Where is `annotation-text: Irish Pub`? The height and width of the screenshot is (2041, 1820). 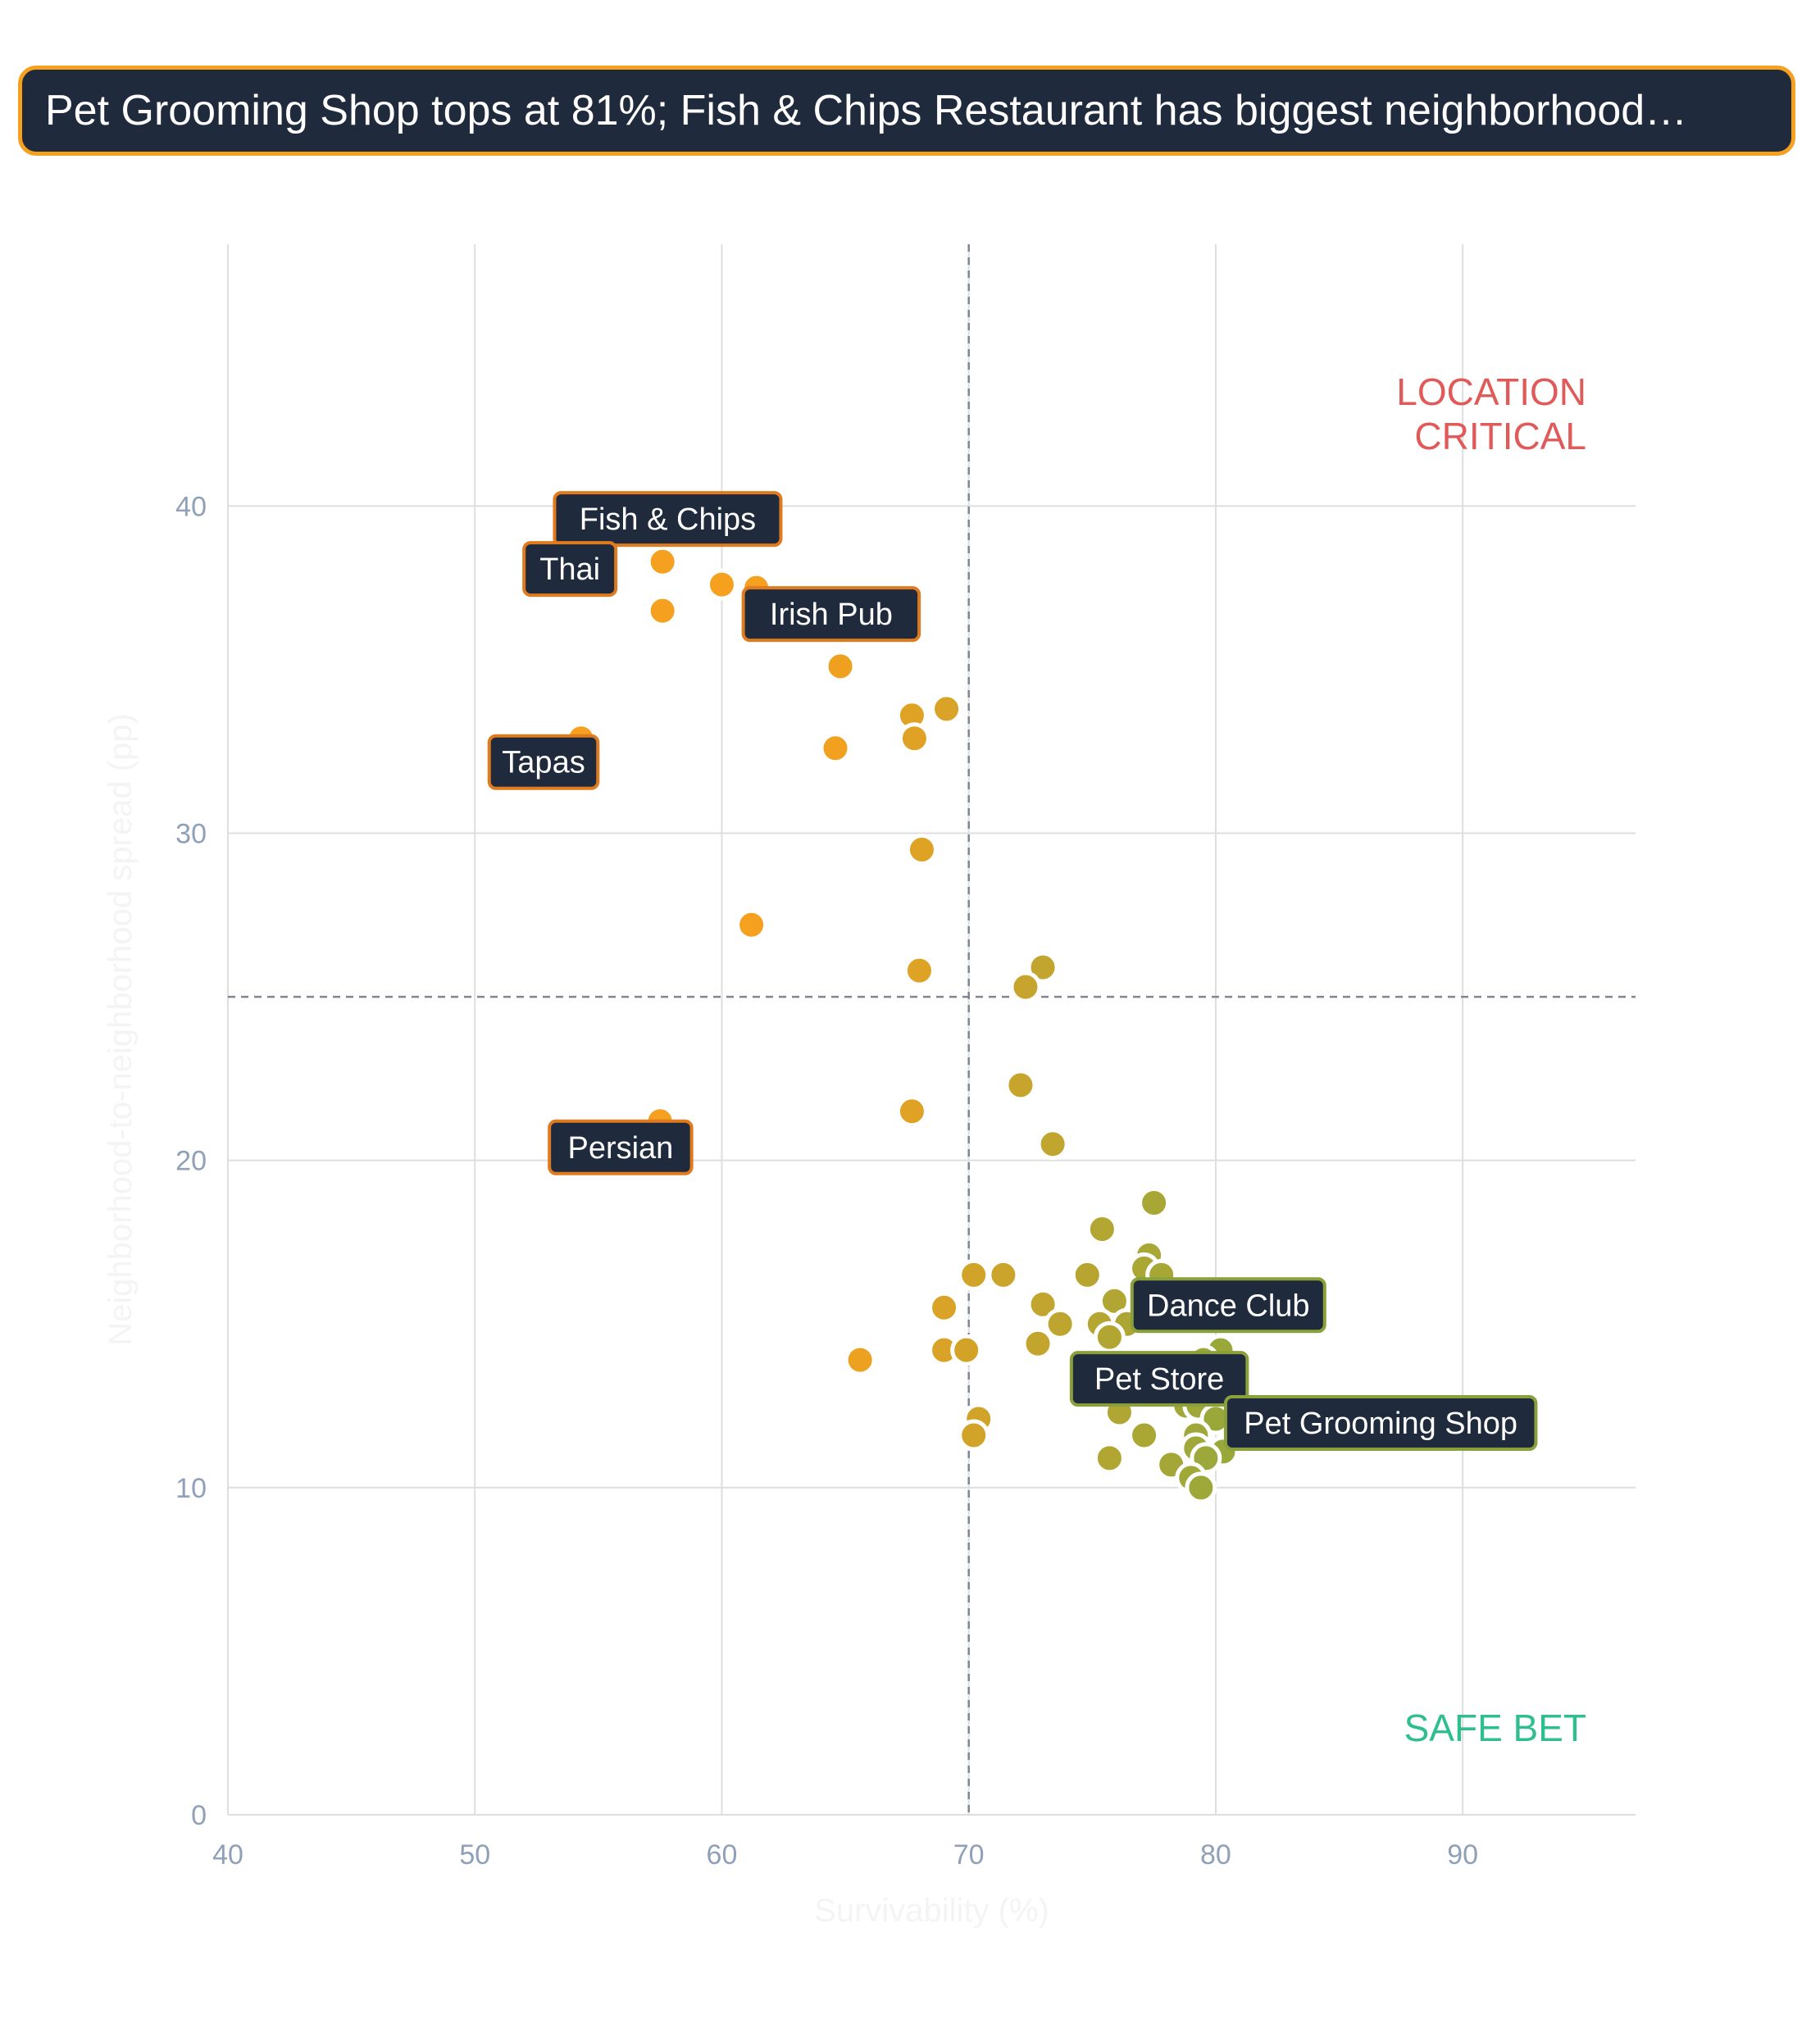
annotation-text: Irish Pub is located at coordinates (831, 615).